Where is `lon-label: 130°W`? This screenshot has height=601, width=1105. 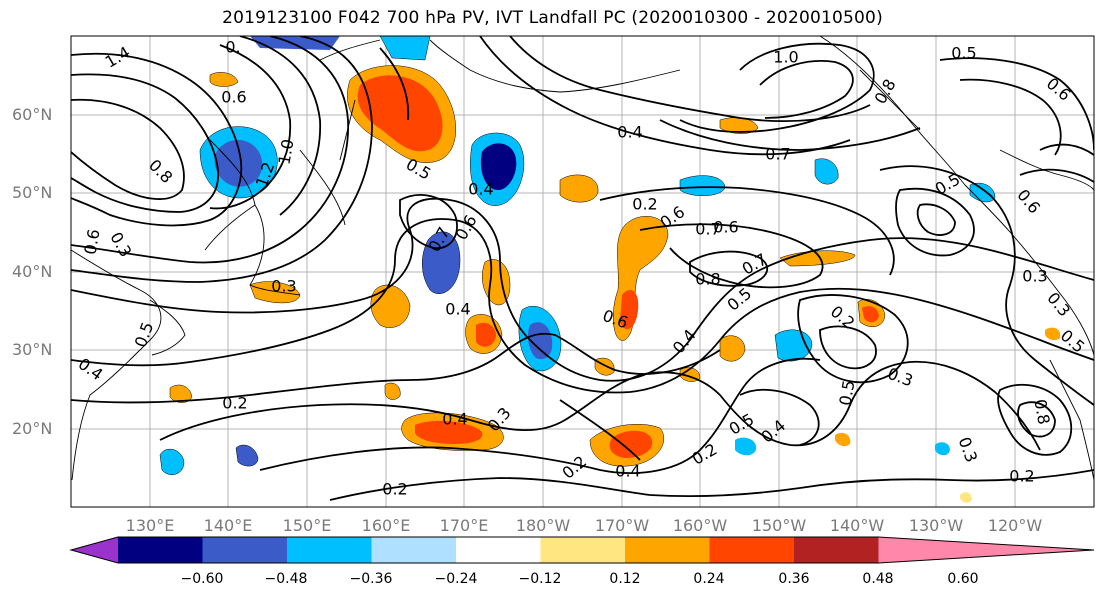
lon-label: 130°W is located at coordinates (936, 525).